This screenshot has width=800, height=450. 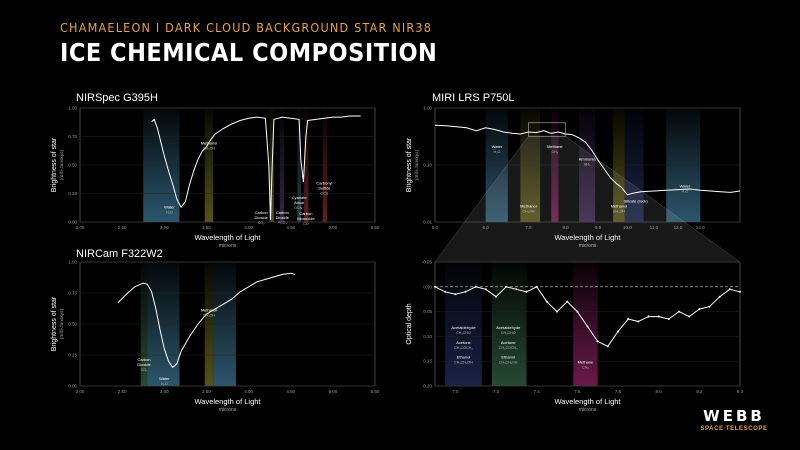 I want to click on miri-xunit: microns, so click(x=588, y=246).